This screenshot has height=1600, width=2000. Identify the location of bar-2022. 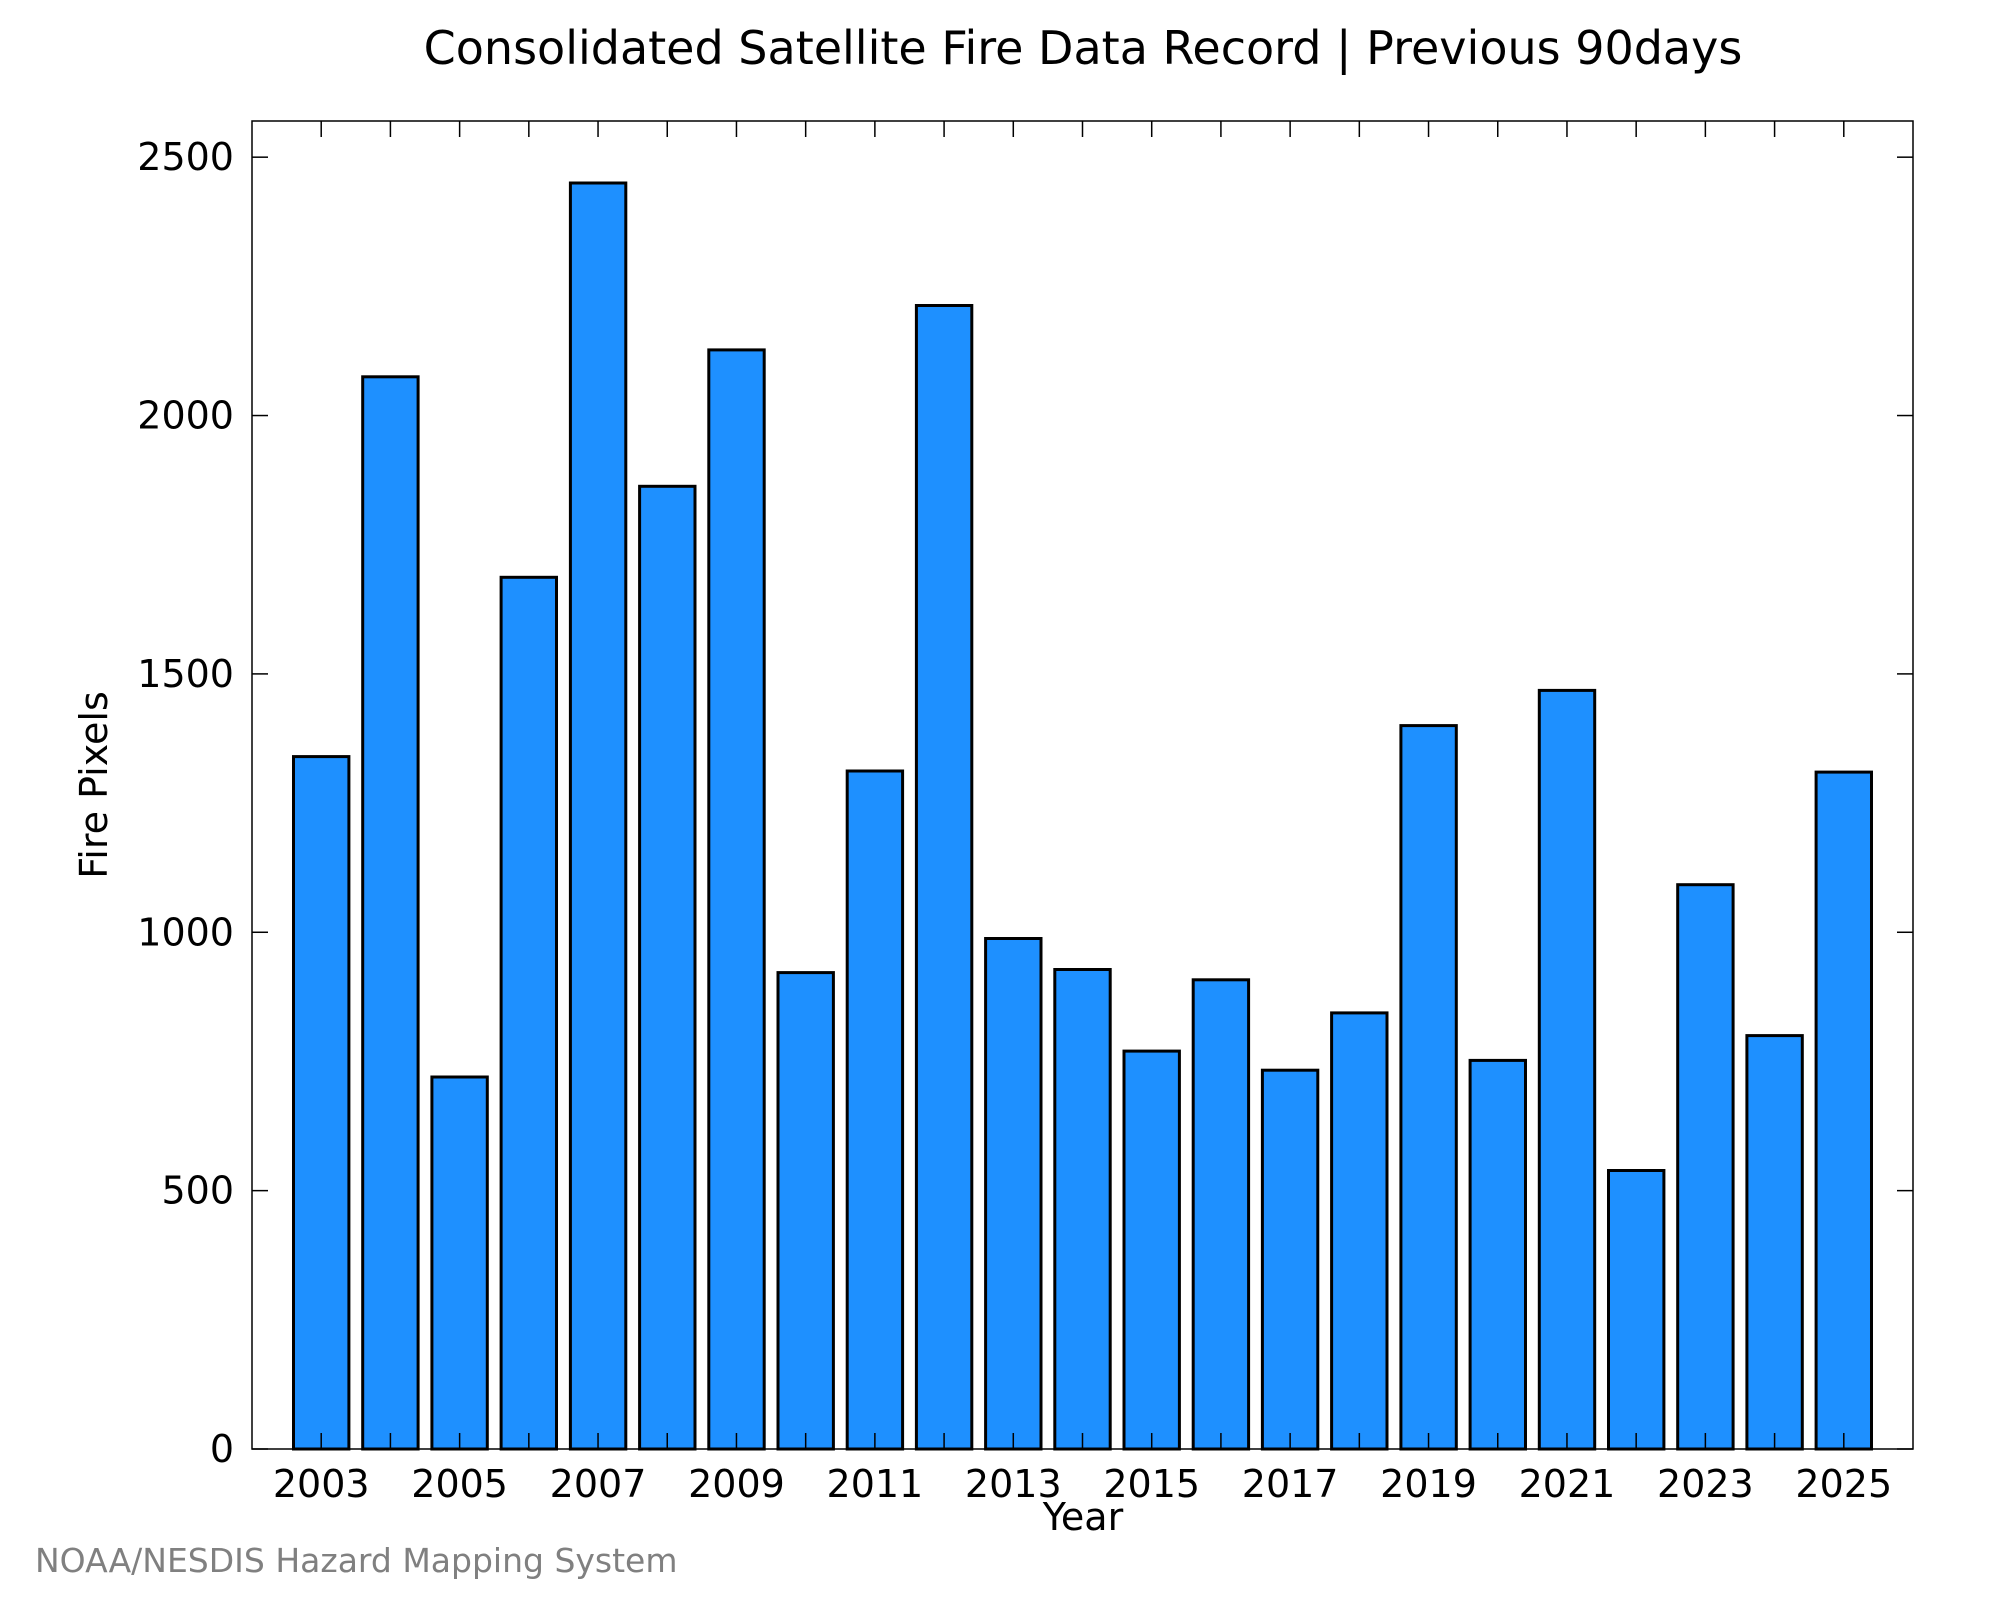
(1636, 1310).